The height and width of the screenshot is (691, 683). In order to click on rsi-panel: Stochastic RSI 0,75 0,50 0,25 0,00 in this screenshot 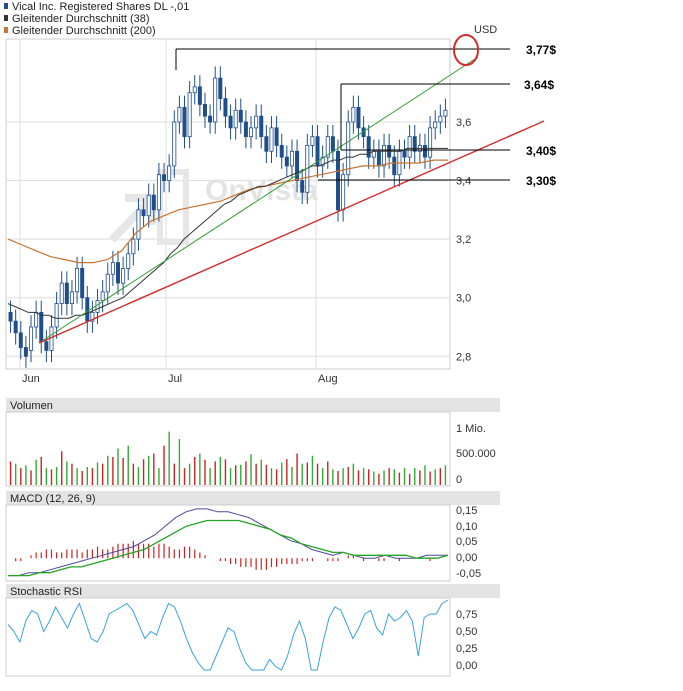, I will do `click(252, 630)`.